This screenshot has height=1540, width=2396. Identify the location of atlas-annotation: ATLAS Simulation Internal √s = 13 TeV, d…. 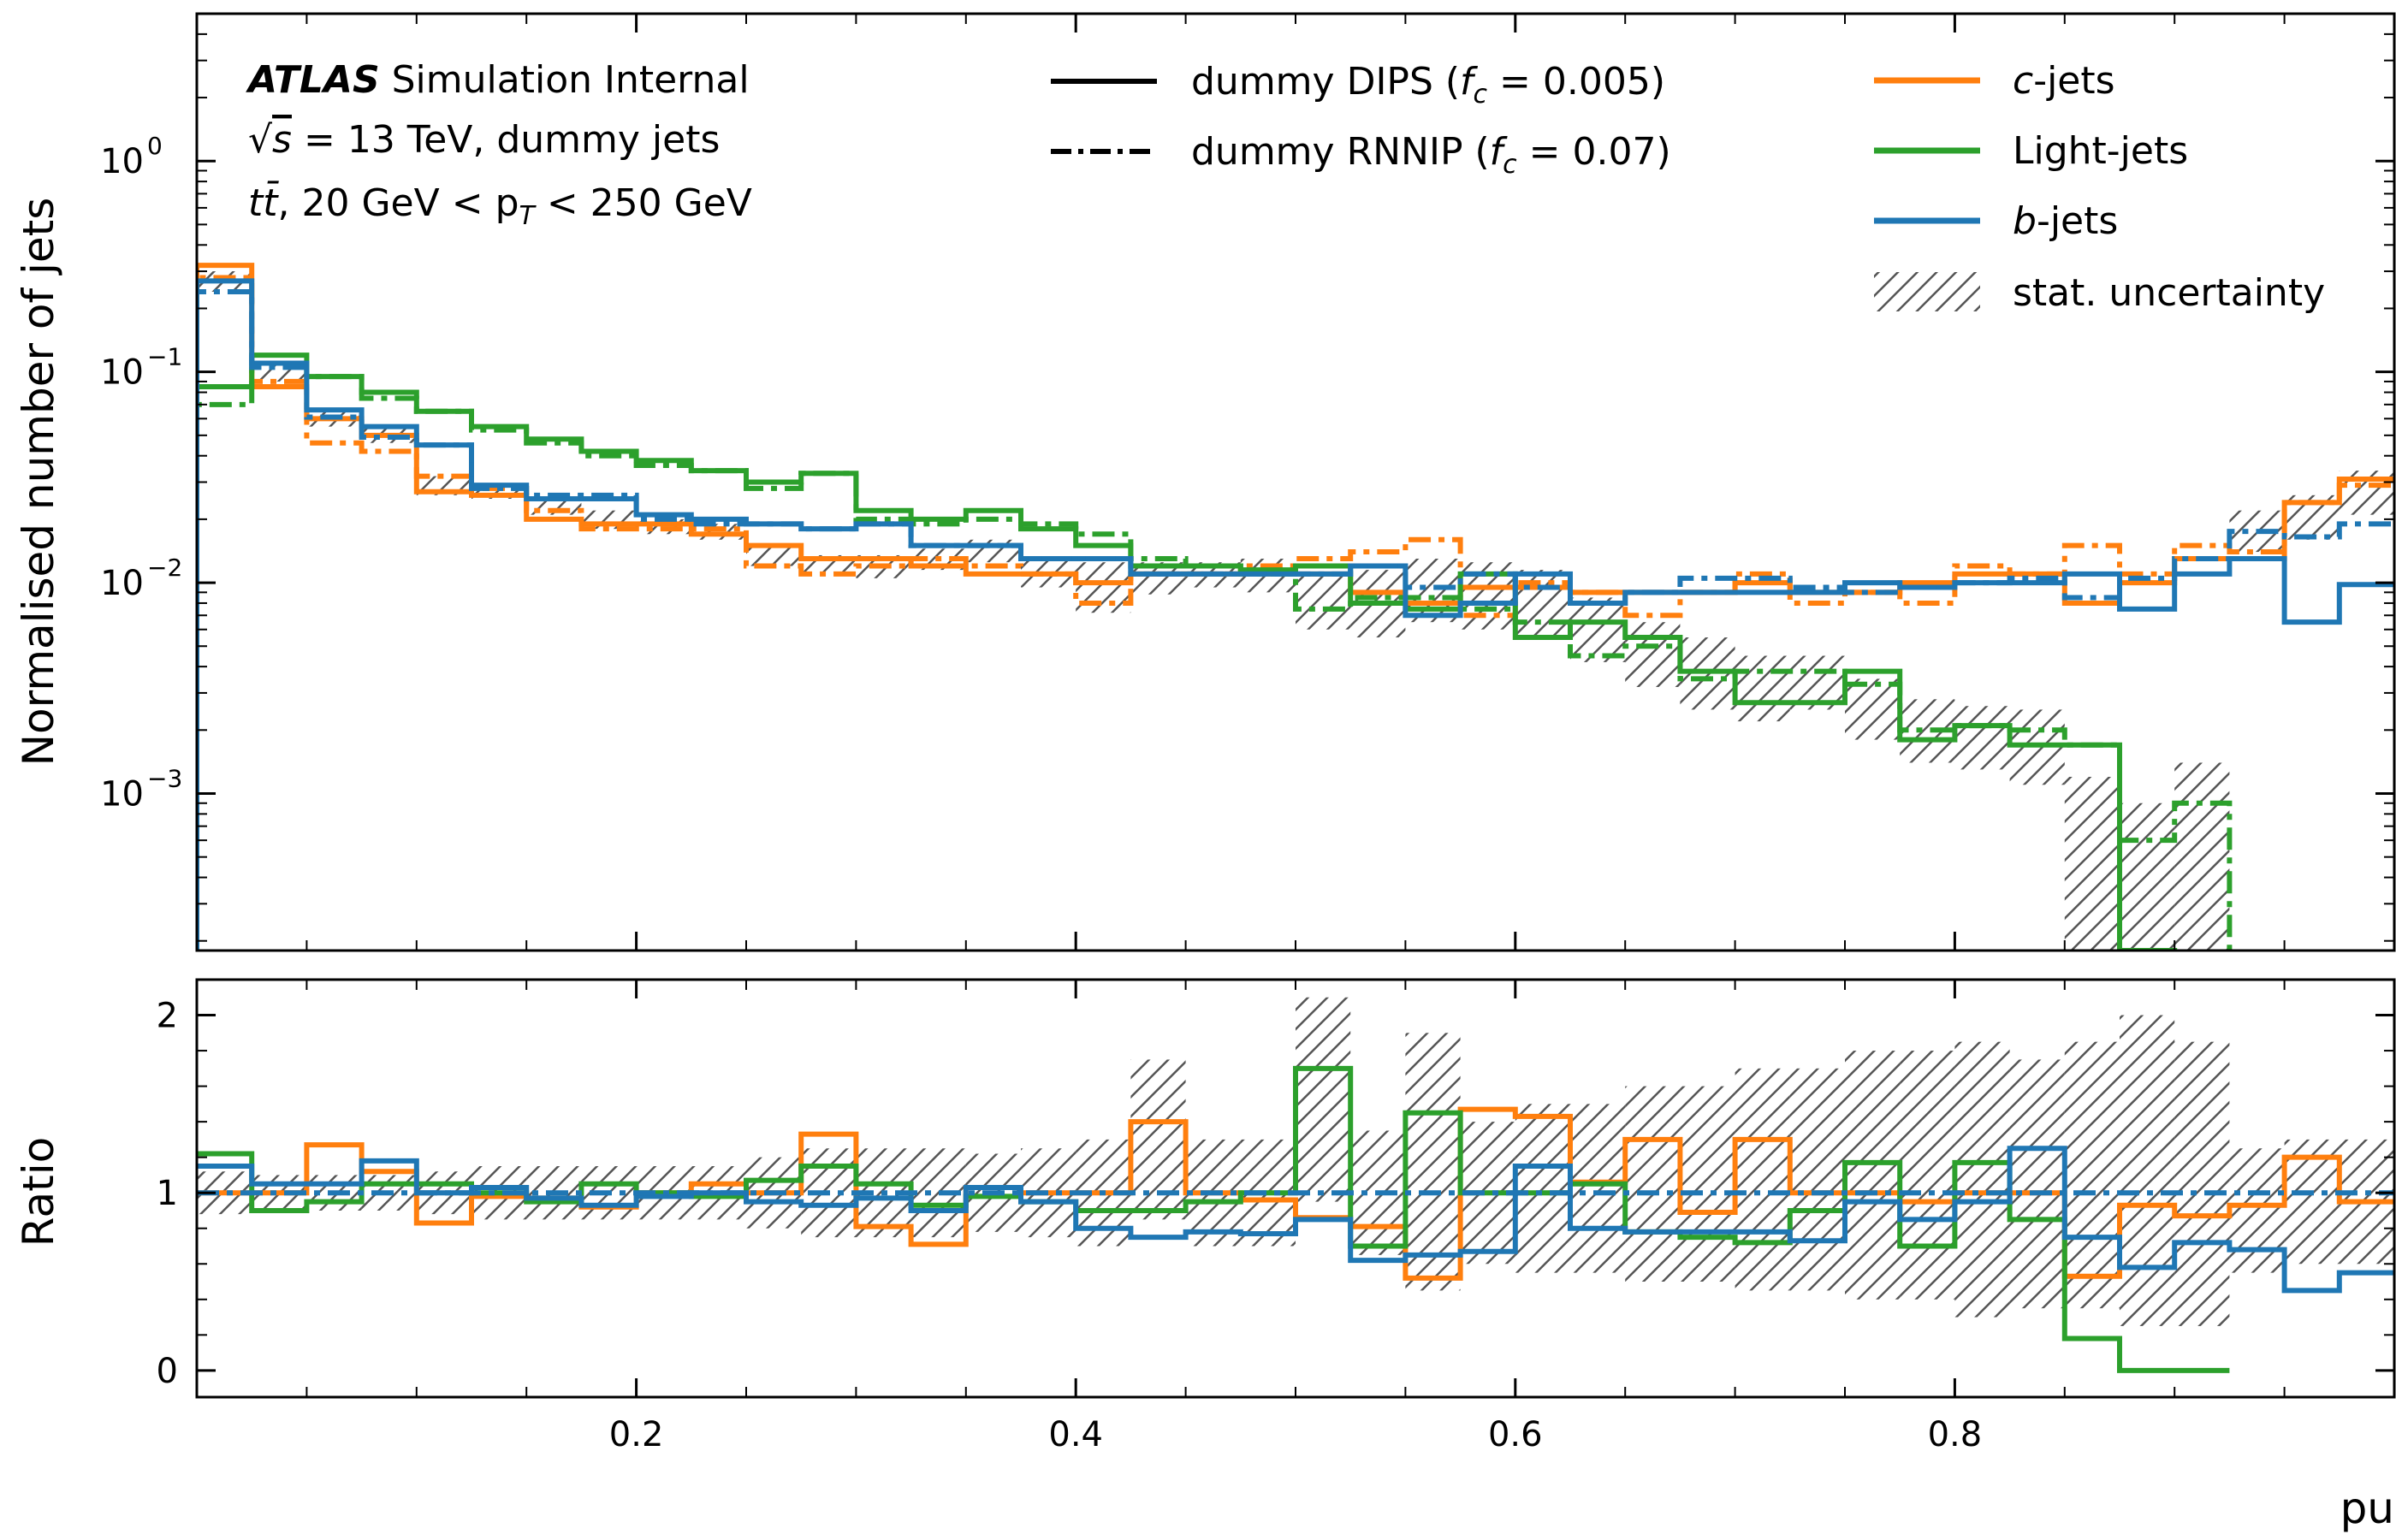
(499, 144).